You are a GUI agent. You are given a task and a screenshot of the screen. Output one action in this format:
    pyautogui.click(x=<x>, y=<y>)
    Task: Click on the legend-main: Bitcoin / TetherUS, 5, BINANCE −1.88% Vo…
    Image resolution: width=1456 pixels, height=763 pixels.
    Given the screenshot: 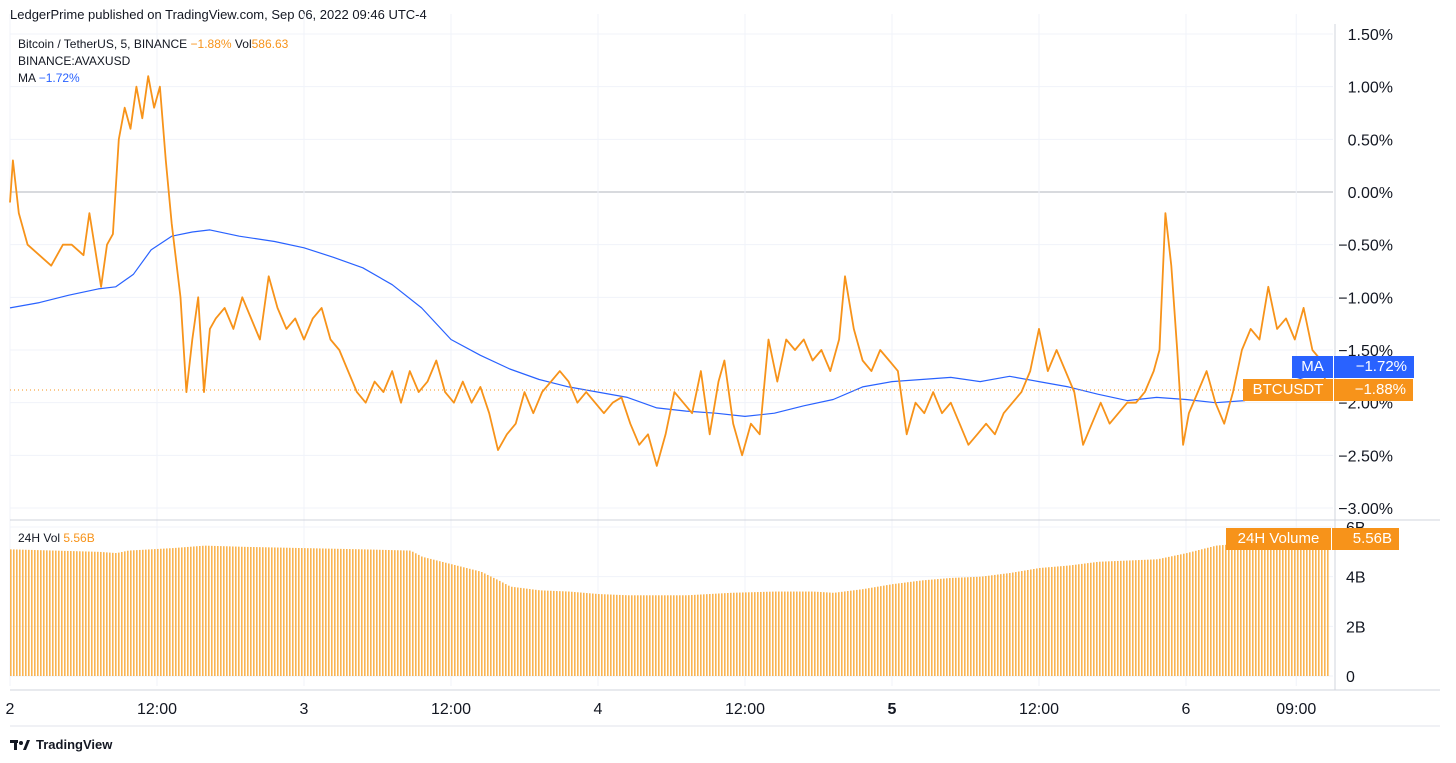 What is the action you would take?
    pyautogui.click(x=153, y=44)
    